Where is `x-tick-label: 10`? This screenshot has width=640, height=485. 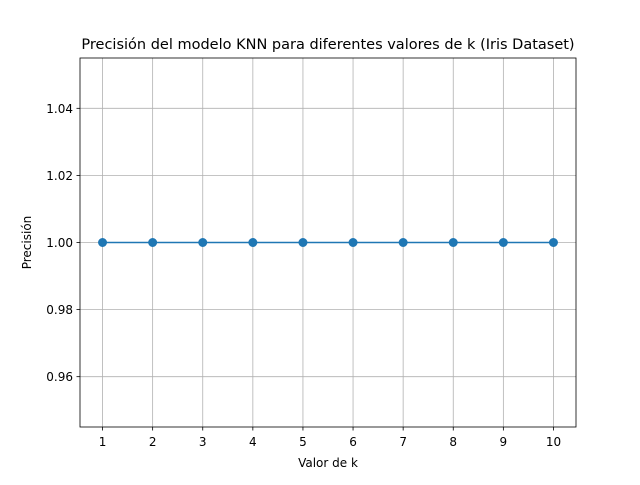 x-tick-label: 10 is located at coordinates (553, 442).